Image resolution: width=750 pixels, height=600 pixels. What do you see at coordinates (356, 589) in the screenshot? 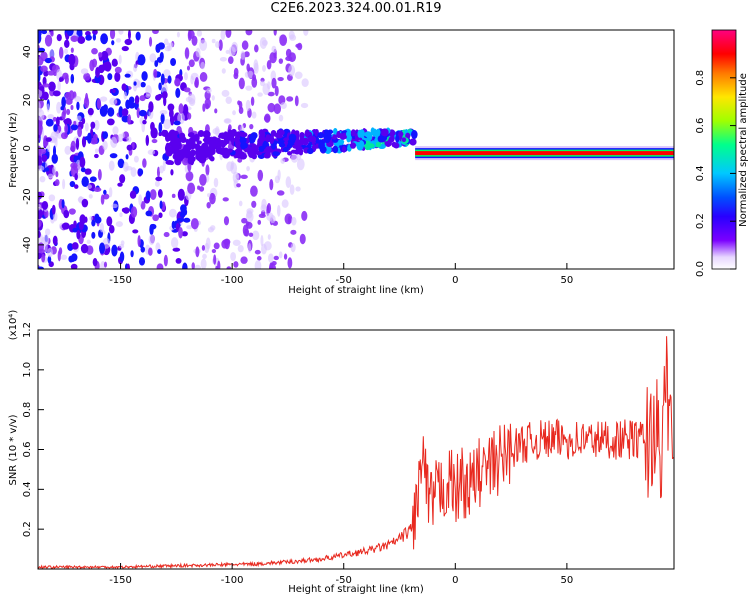
I see `snr-x-label: Height of straight line (km)` at bounding box center [356, 589].